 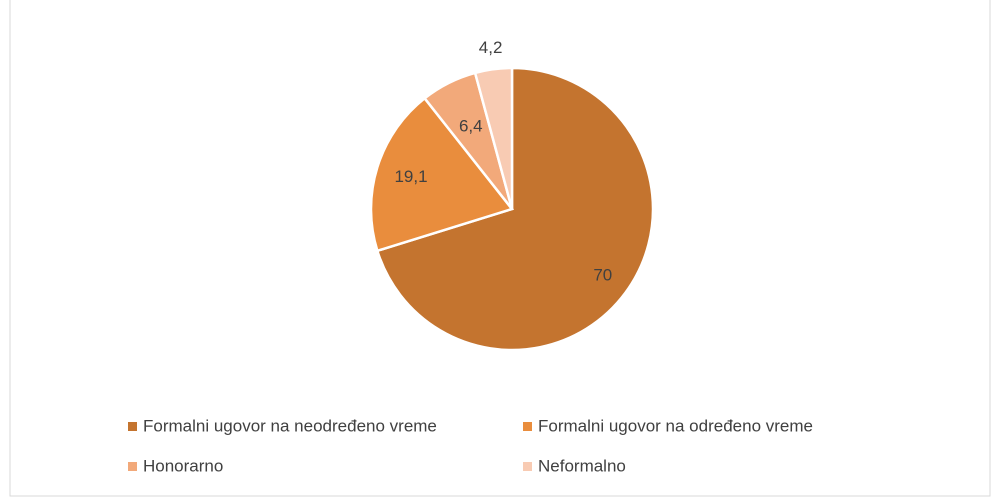 I want to click on data-label: 19,1, so click(x=410, y=176).